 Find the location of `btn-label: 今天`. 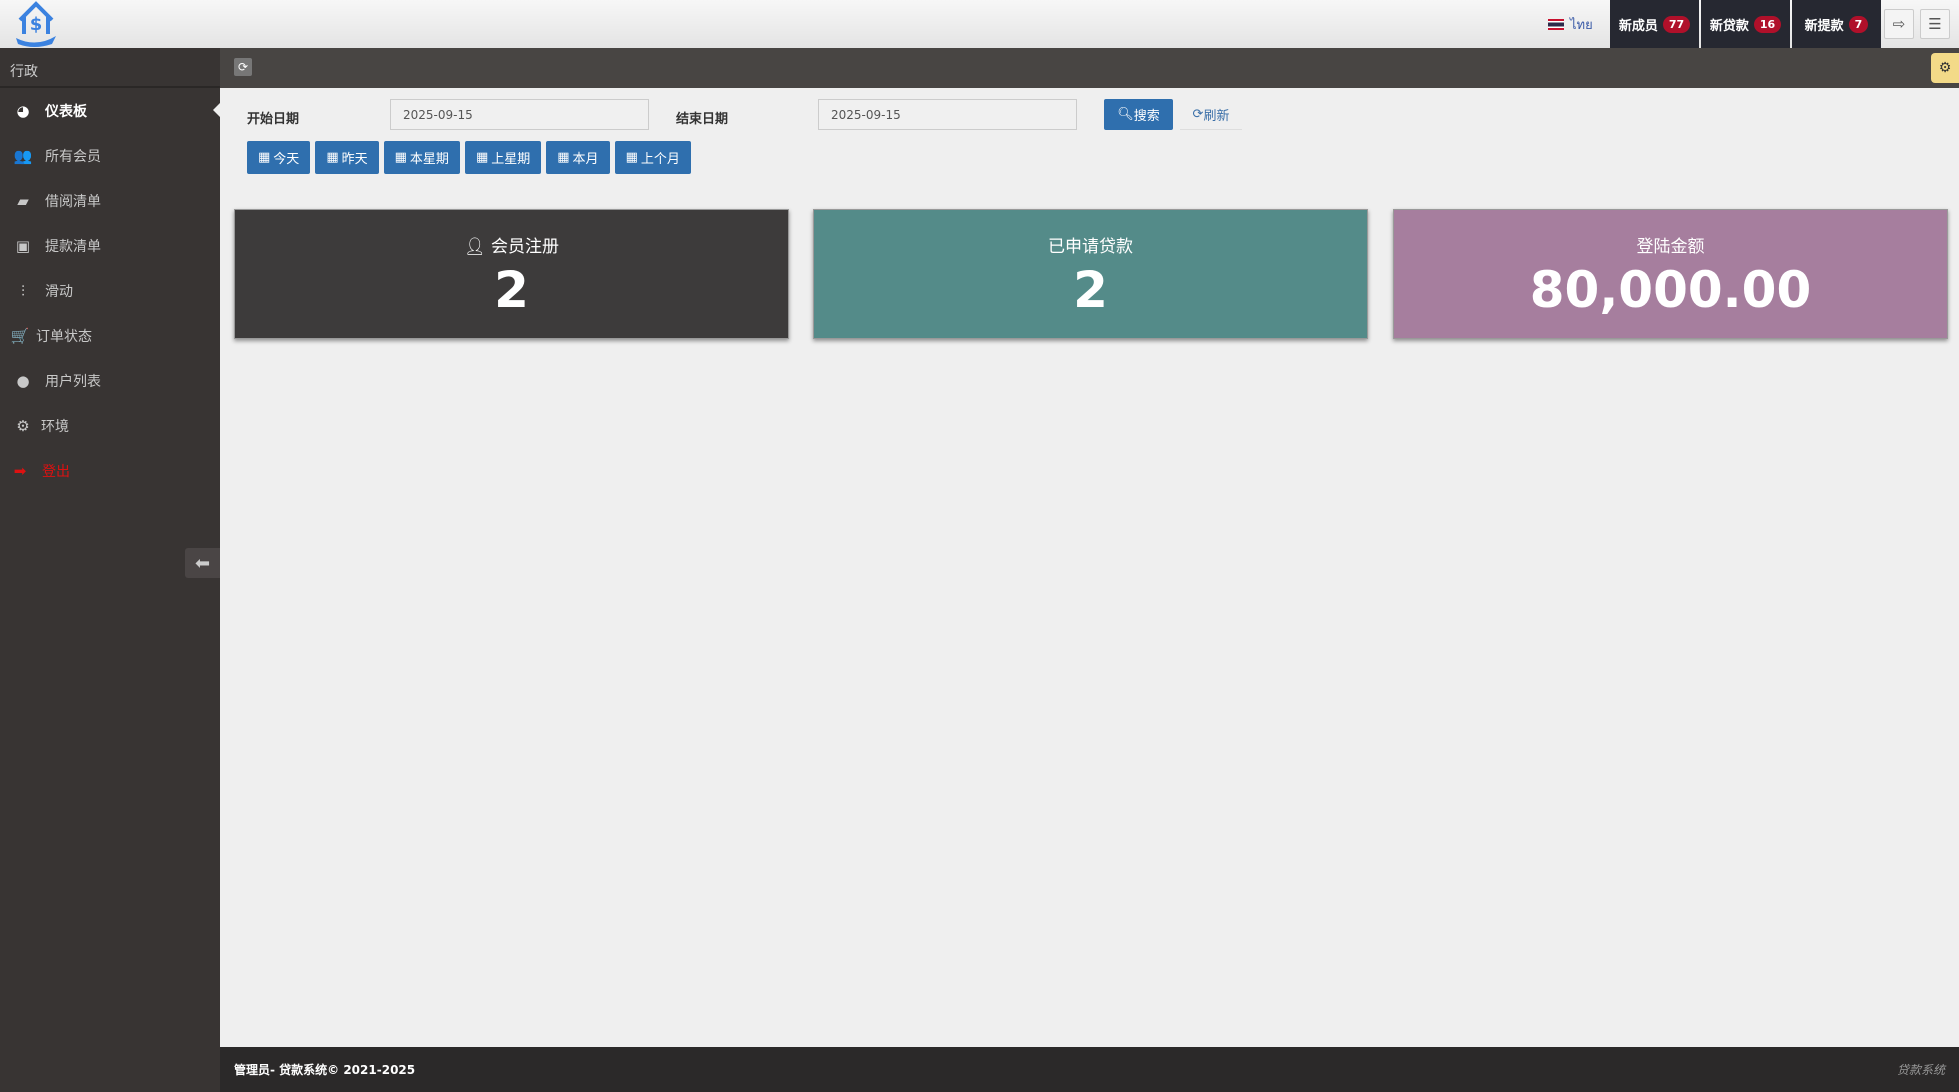

btn-label: 今天 is located at coordinates (286, 159).